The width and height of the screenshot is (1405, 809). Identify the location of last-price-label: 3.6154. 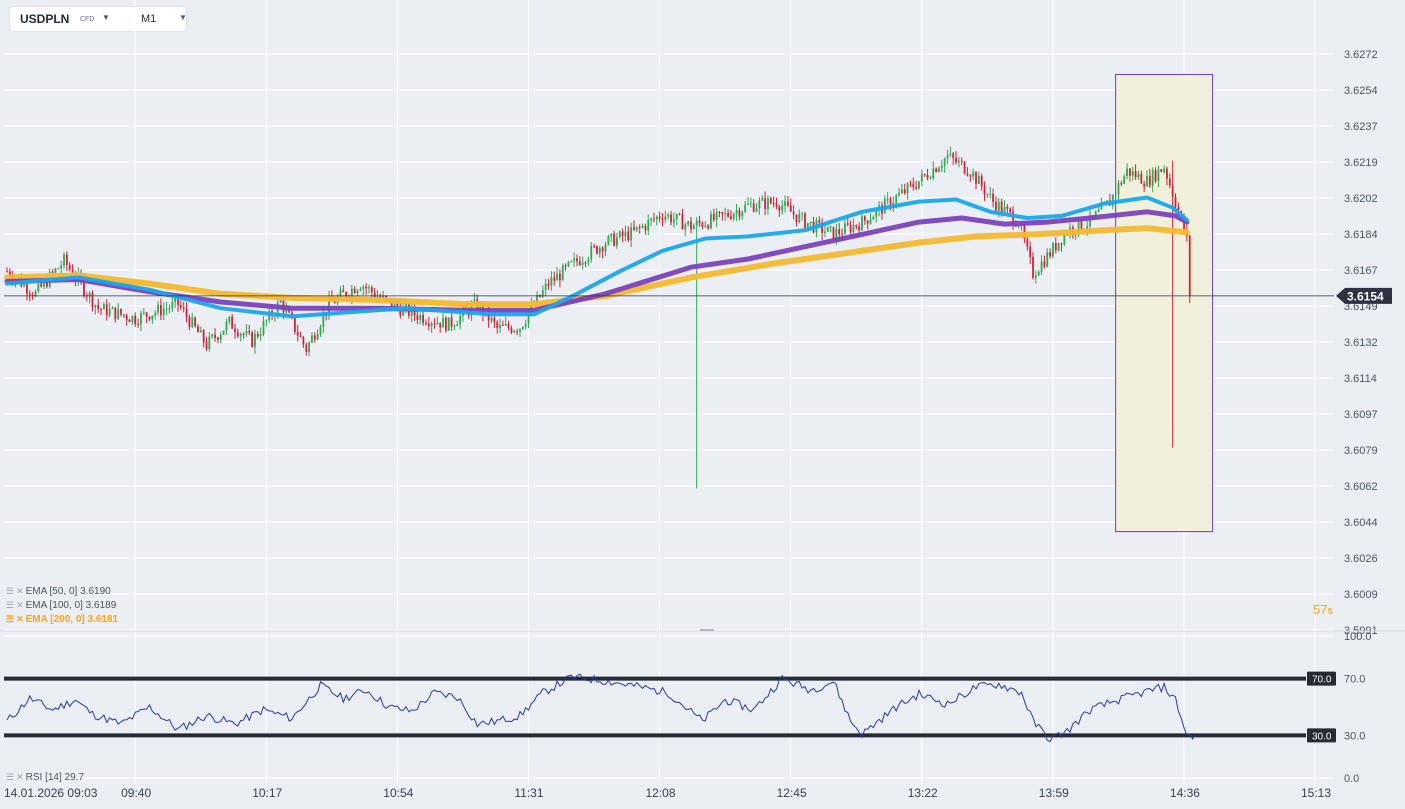
(1365, 296).